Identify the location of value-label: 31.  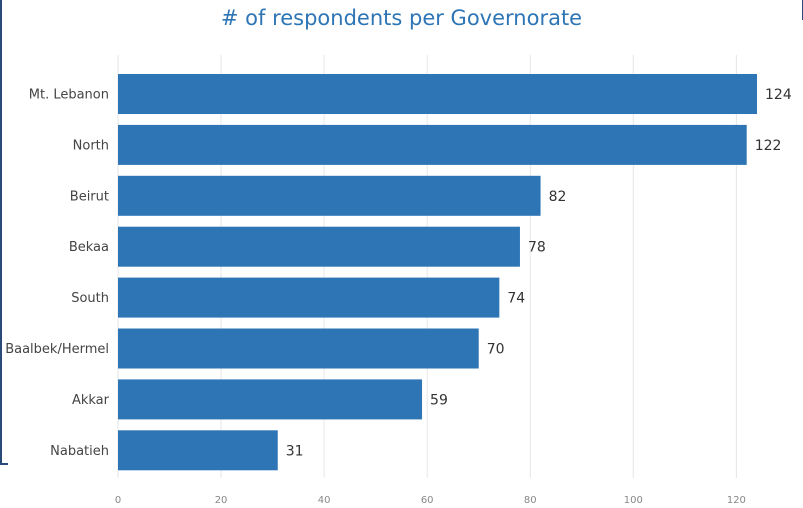
(295, 451).